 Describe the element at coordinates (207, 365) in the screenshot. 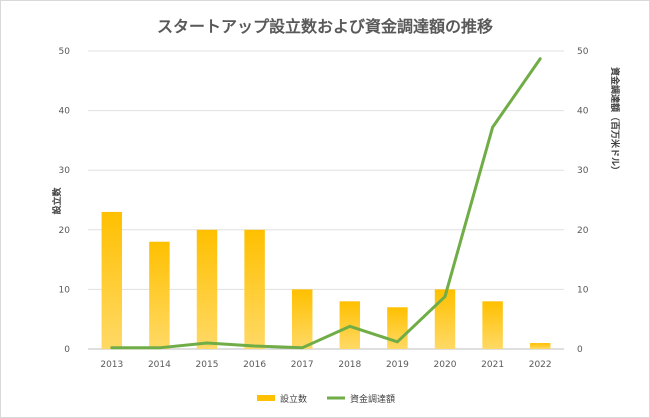

I see `x-tick-label: 2015` at that location.